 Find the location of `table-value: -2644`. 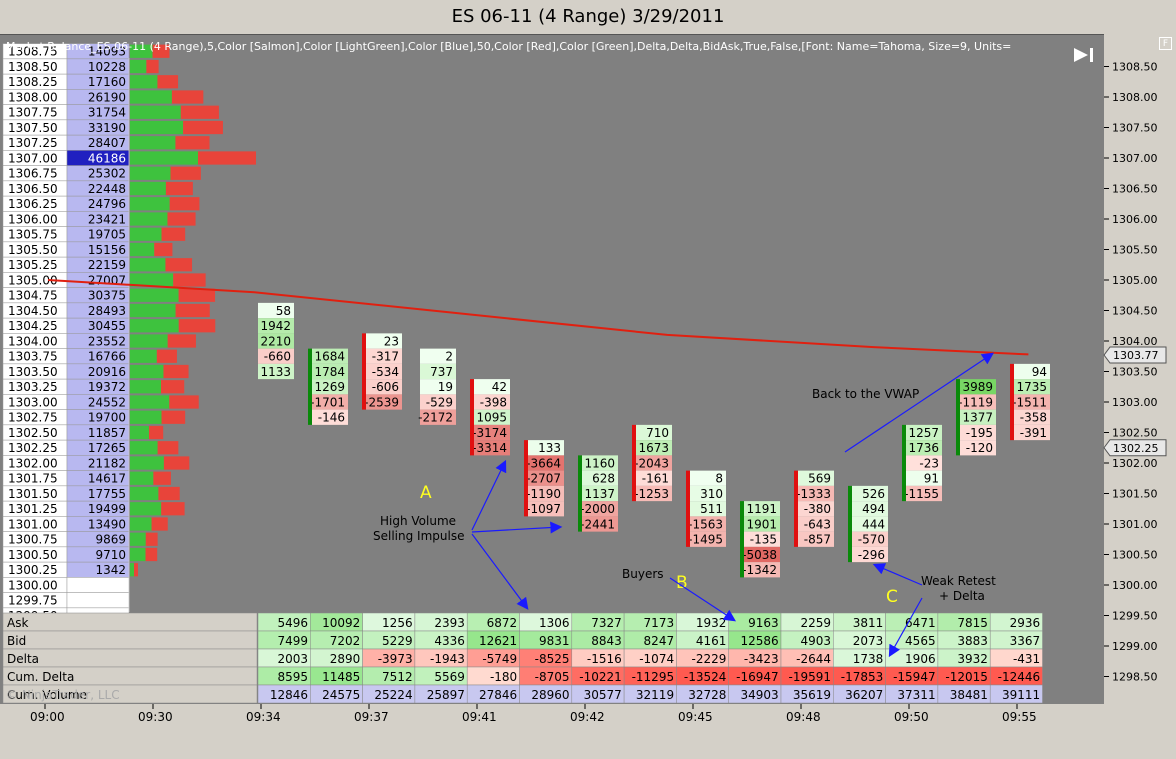

table-value: -2644 is located at coordinates (813, 659).